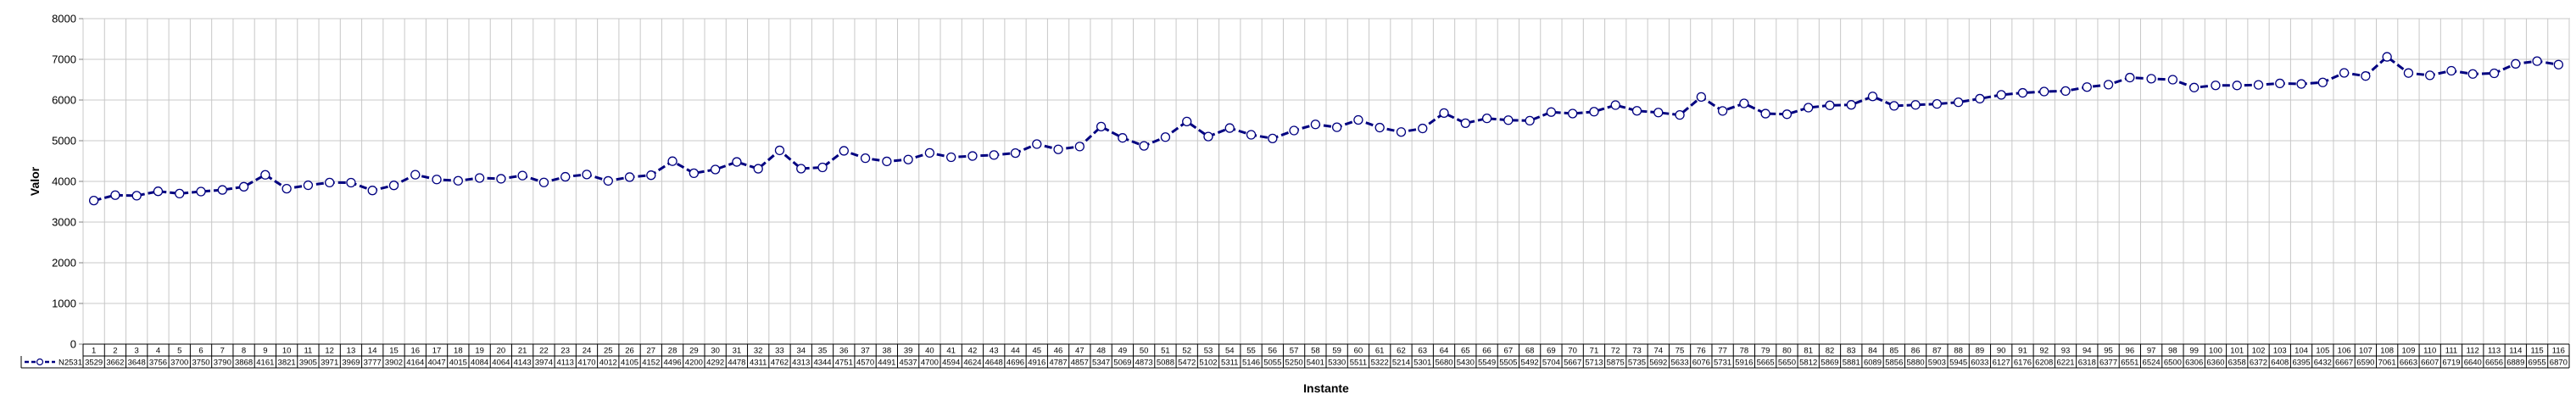 The height and width of the screenshot is (406, 2576). I want to click on x-category-label: 89, so click(1980, 351).